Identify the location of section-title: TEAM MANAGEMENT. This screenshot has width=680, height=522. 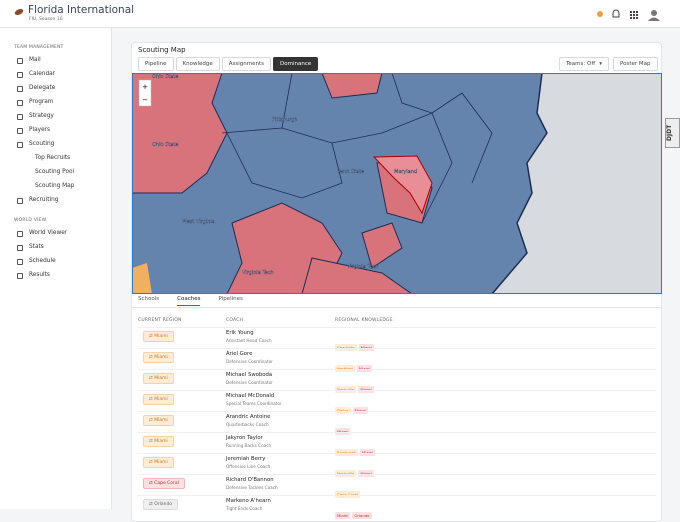
(39, 47).